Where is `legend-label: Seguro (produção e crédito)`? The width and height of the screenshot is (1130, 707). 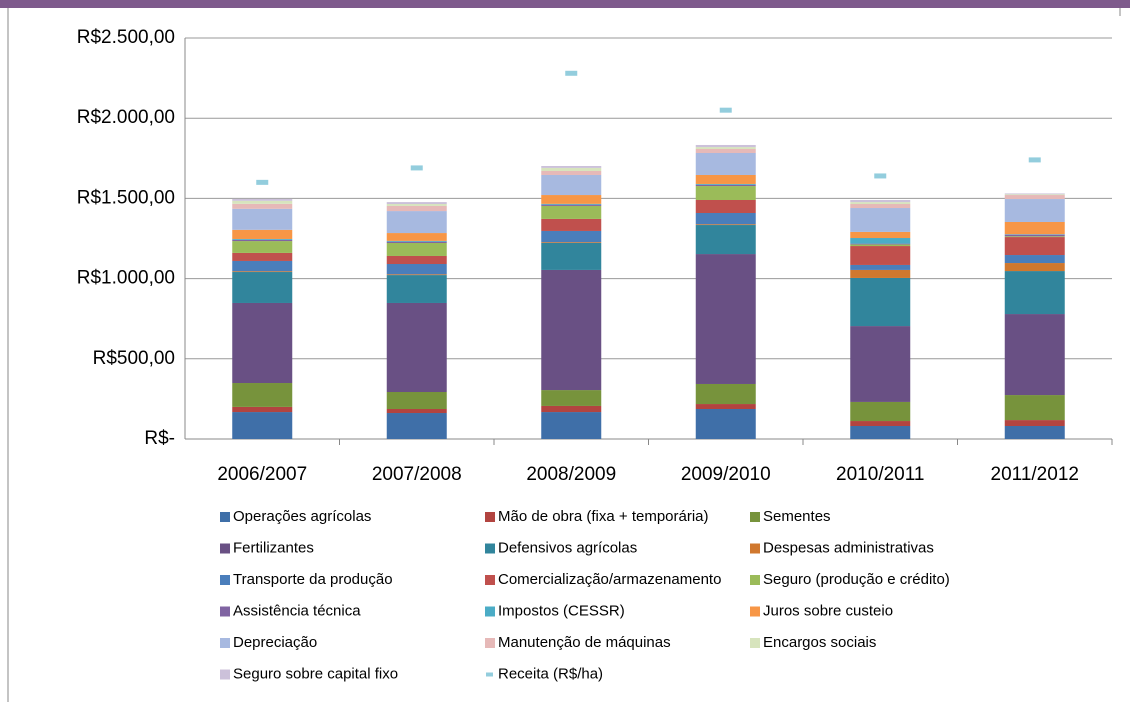
legend-label: Seguro (produção e crédito) is located at coordinates (856, 579).